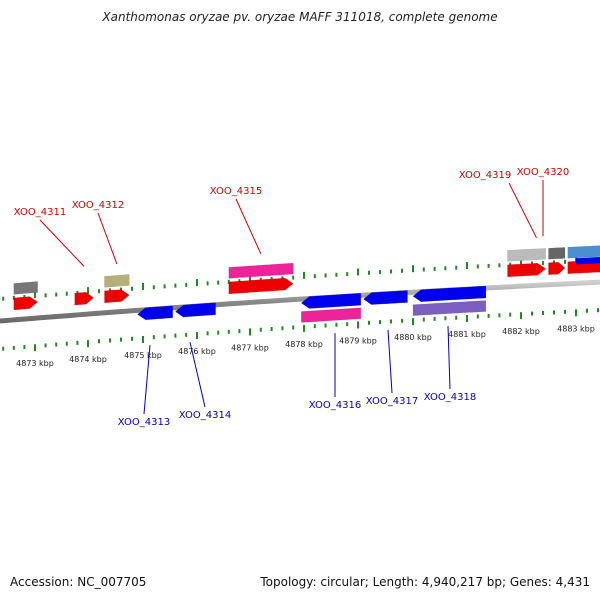  What do you see at coordinates (88, 359) in the screenshot?
I see `tick-label: 4874 kbp` at bounding box center [88, 359].